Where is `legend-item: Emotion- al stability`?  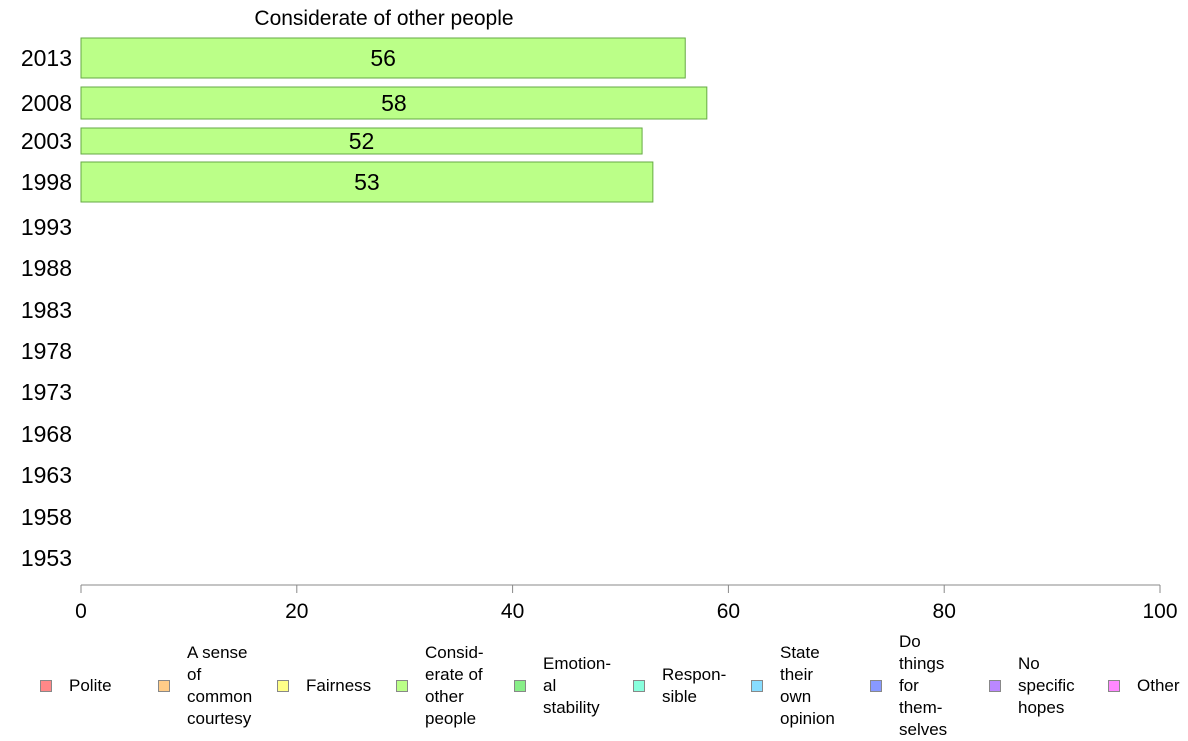 legend-item: Emotion- al stability is located at coordinates (562, 686).